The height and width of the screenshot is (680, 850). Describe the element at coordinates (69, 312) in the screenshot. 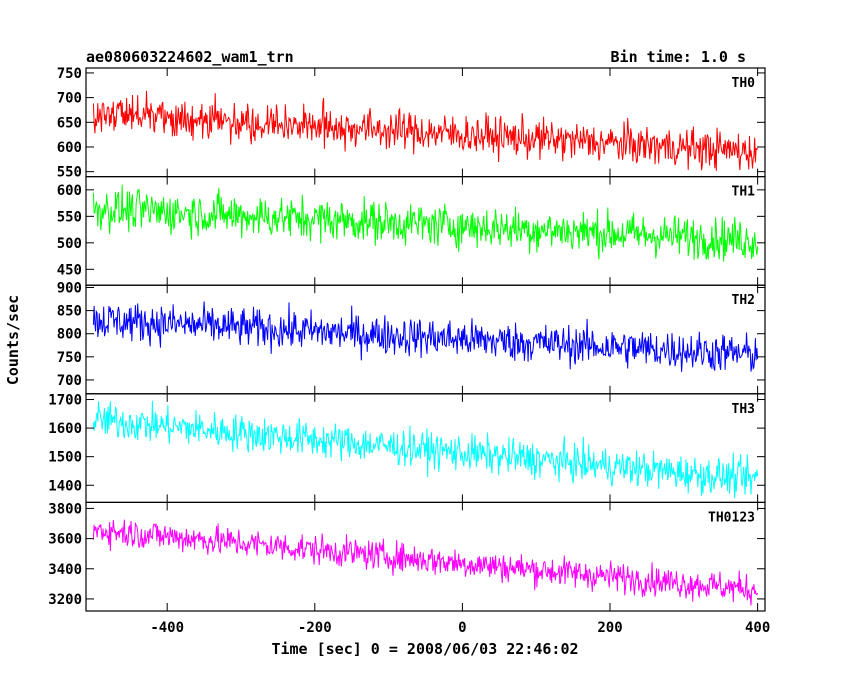

I see `y-tick-label: 850` at that location.